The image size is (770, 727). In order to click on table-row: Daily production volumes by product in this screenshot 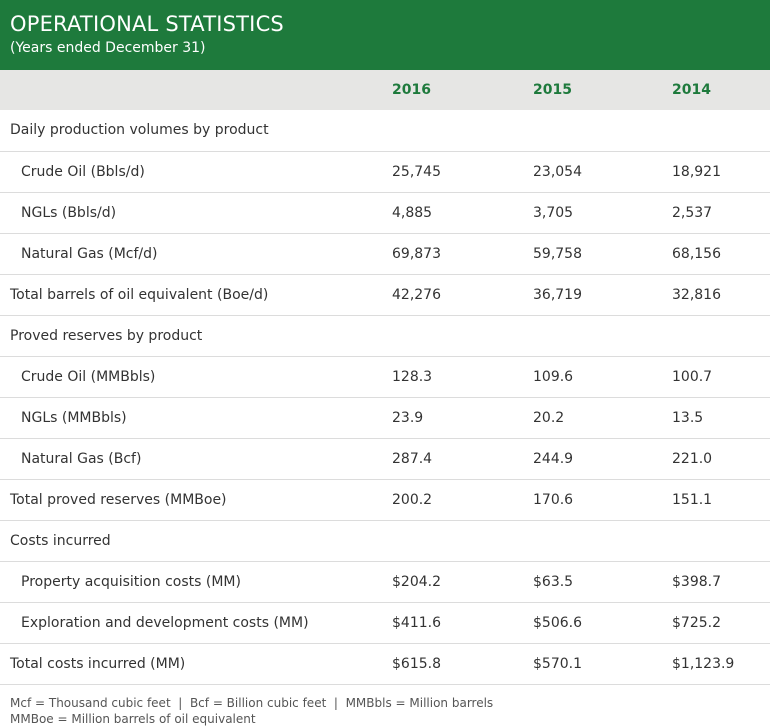, I will do `click(385, 131)`.